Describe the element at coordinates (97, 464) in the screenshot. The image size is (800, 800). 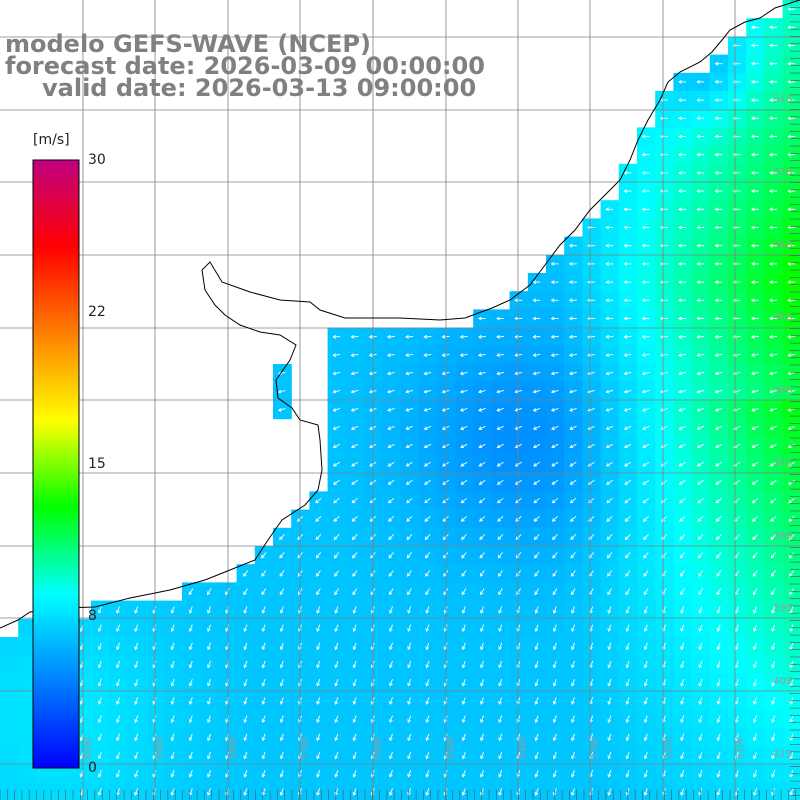
I see `colorbar-tick-15: 15` at that location.